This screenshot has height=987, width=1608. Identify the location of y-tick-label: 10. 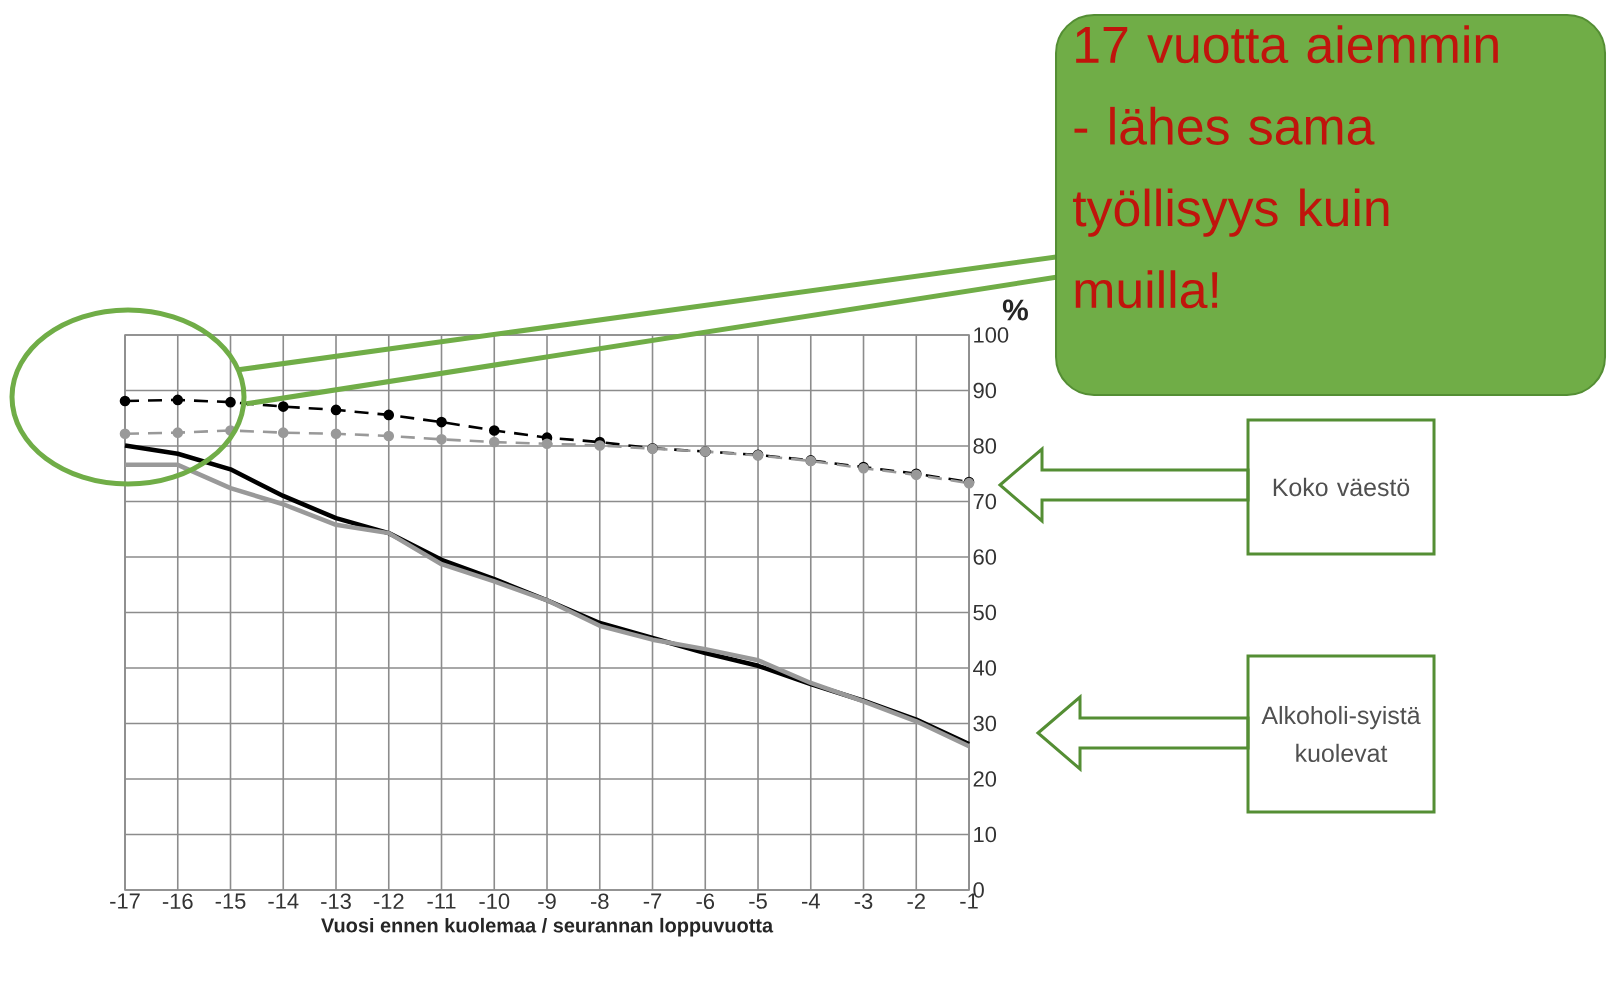
(985, 834).